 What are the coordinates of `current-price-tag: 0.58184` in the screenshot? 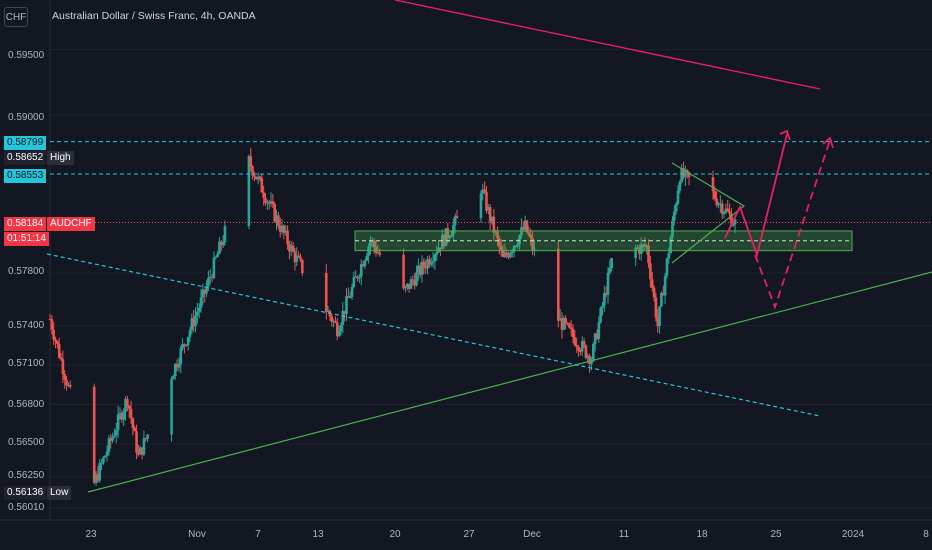 It's located at (25, 224).